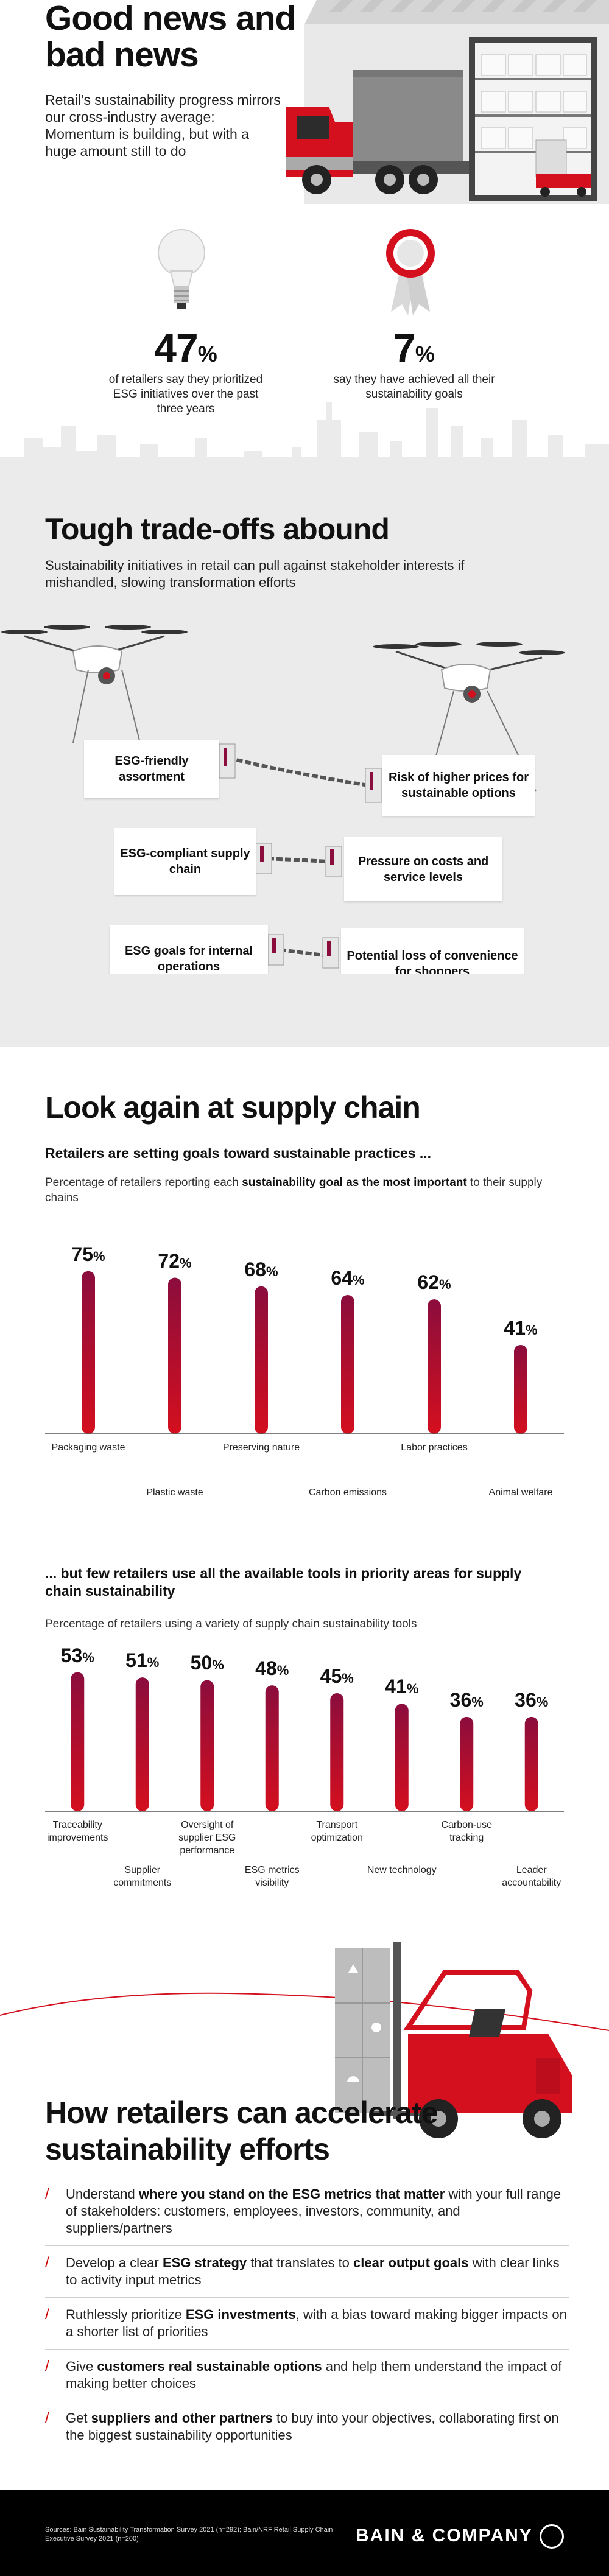 The width and height of the screenshot is (609, 2576). Describe the element at coordinates (88, 1447) in the screenshot. I see `tick-label: Packaging waste` at that location.